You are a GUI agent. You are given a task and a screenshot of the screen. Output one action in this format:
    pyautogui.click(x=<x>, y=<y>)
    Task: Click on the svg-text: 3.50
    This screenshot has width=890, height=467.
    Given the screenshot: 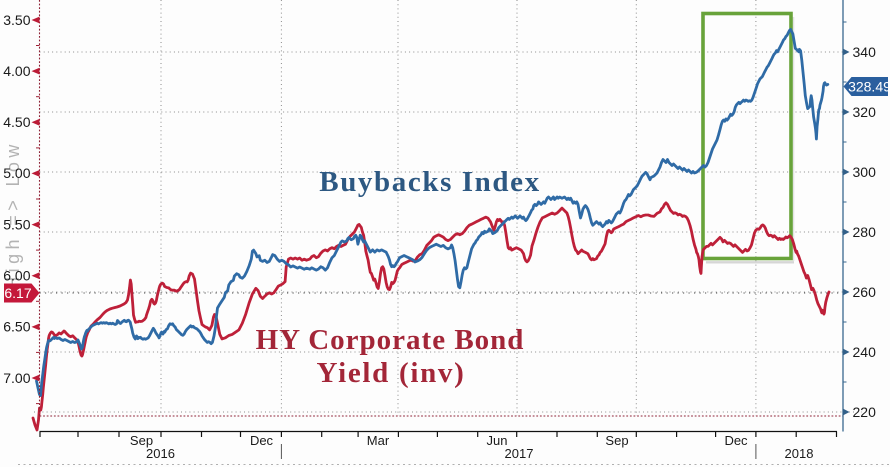 What is the action you would take?
    pyautogui.click(x=16, y=20)
    